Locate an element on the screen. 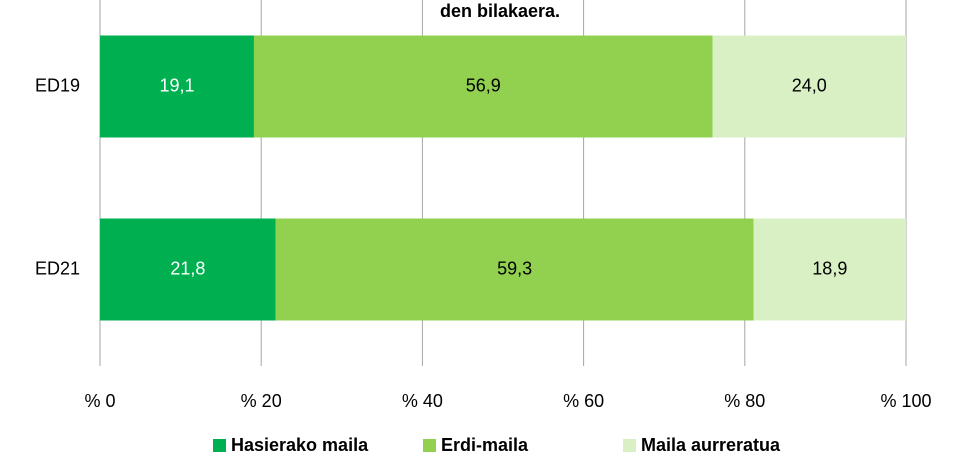 The height and width of the screenshot is (462, 961). legend-label: Erdi-maila is located at coordinates (485, 445).